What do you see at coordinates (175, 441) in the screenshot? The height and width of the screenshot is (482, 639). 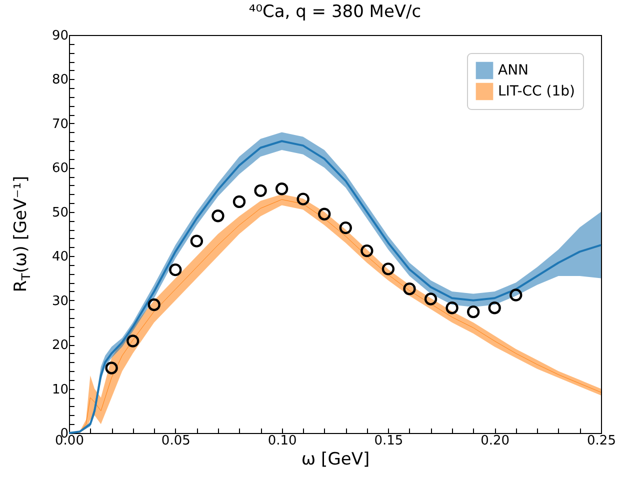 I see `x-tick-label: 0.05` at bounding box center [175, 441].